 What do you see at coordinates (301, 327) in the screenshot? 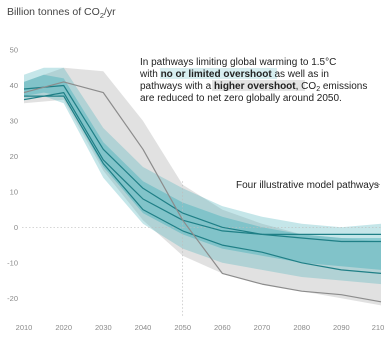
I see `x-tick-label: 2080` at bounding box center [301, 327].